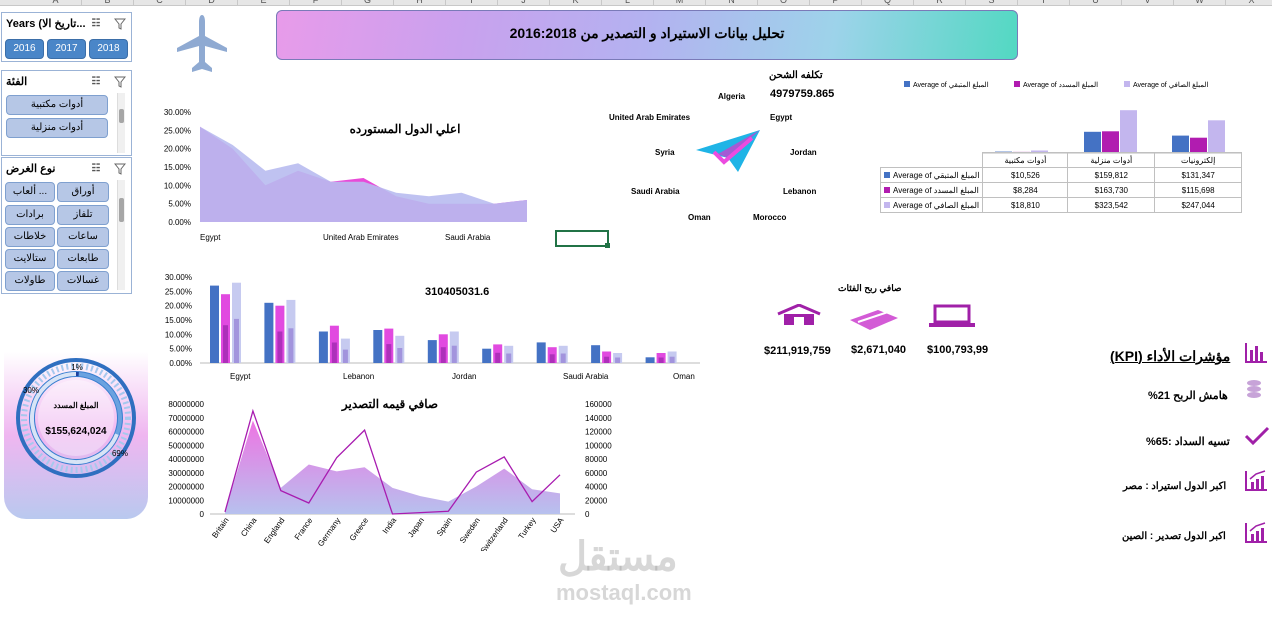 The width and height of the screenshot is (1272, 617). I want to click on years-slicer: Years (تاريخ الا... ☷ 2016 2017 2018, so click(66, 37).